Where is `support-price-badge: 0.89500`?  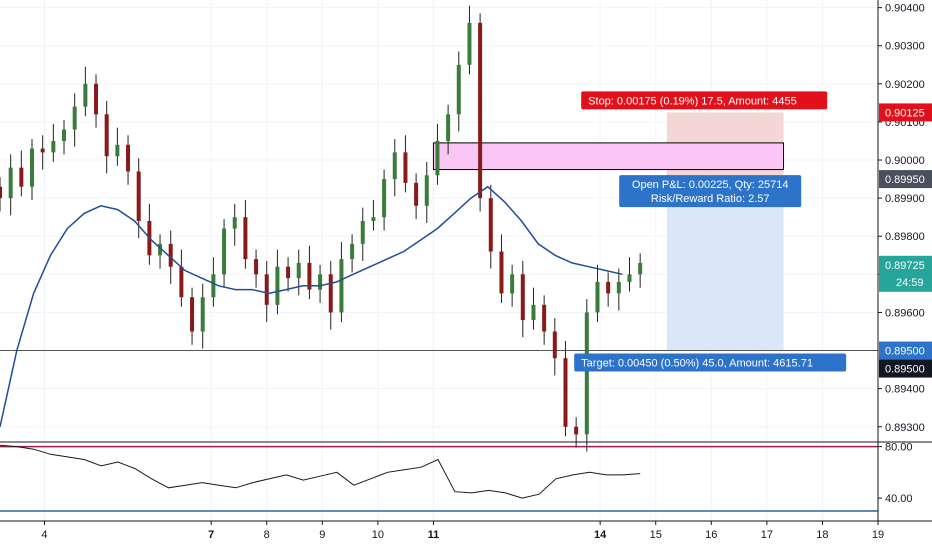
support-price-badge: 0.89500 is located at coordinates (905, 368).